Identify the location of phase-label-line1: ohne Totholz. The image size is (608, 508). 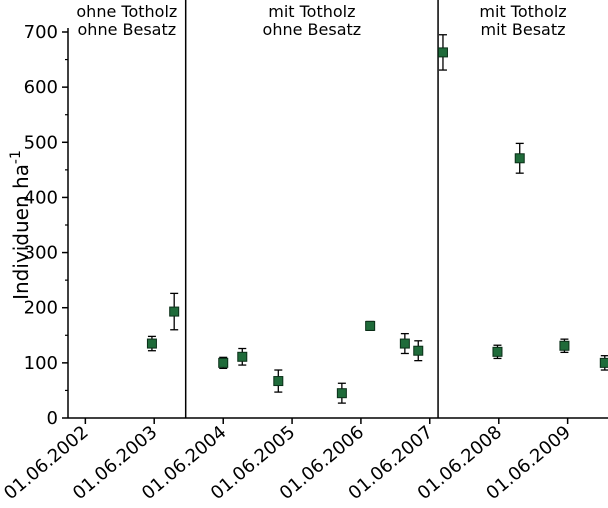
(126, 11).